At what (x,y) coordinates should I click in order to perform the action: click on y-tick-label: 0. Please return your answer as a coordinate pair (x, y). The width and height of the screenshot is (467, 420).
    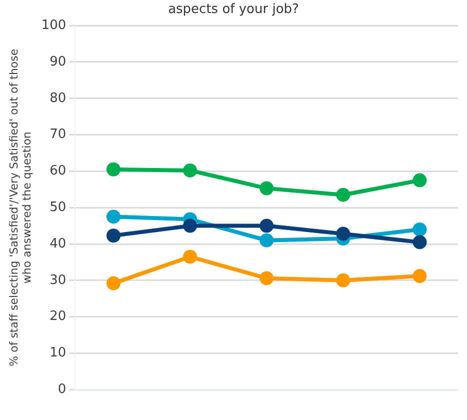
    Looking at the image, I should click on (62, 389).